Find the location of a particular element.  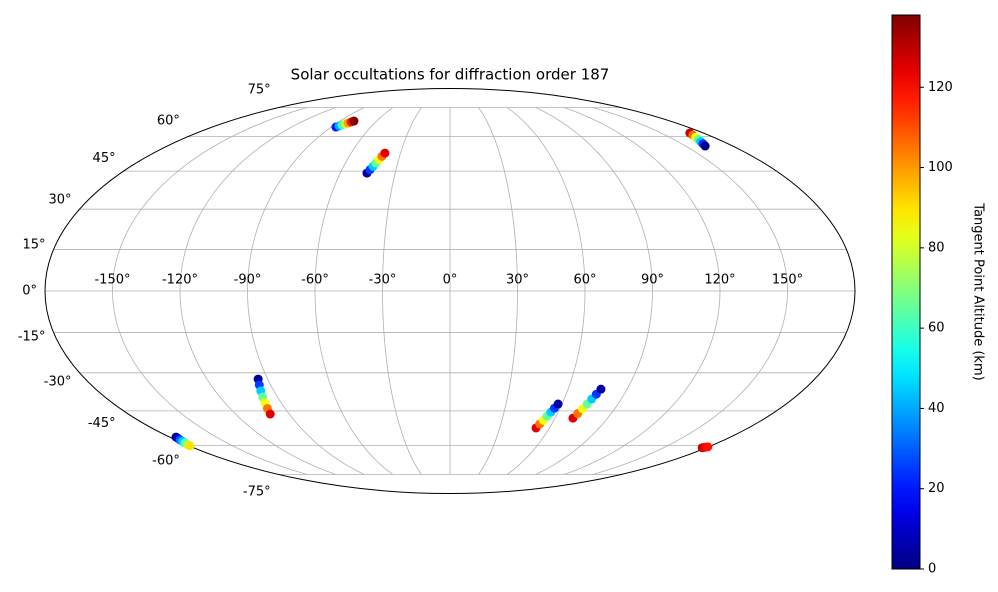

colorbar-tick-label: 80 is located at coordinates (936, 247).